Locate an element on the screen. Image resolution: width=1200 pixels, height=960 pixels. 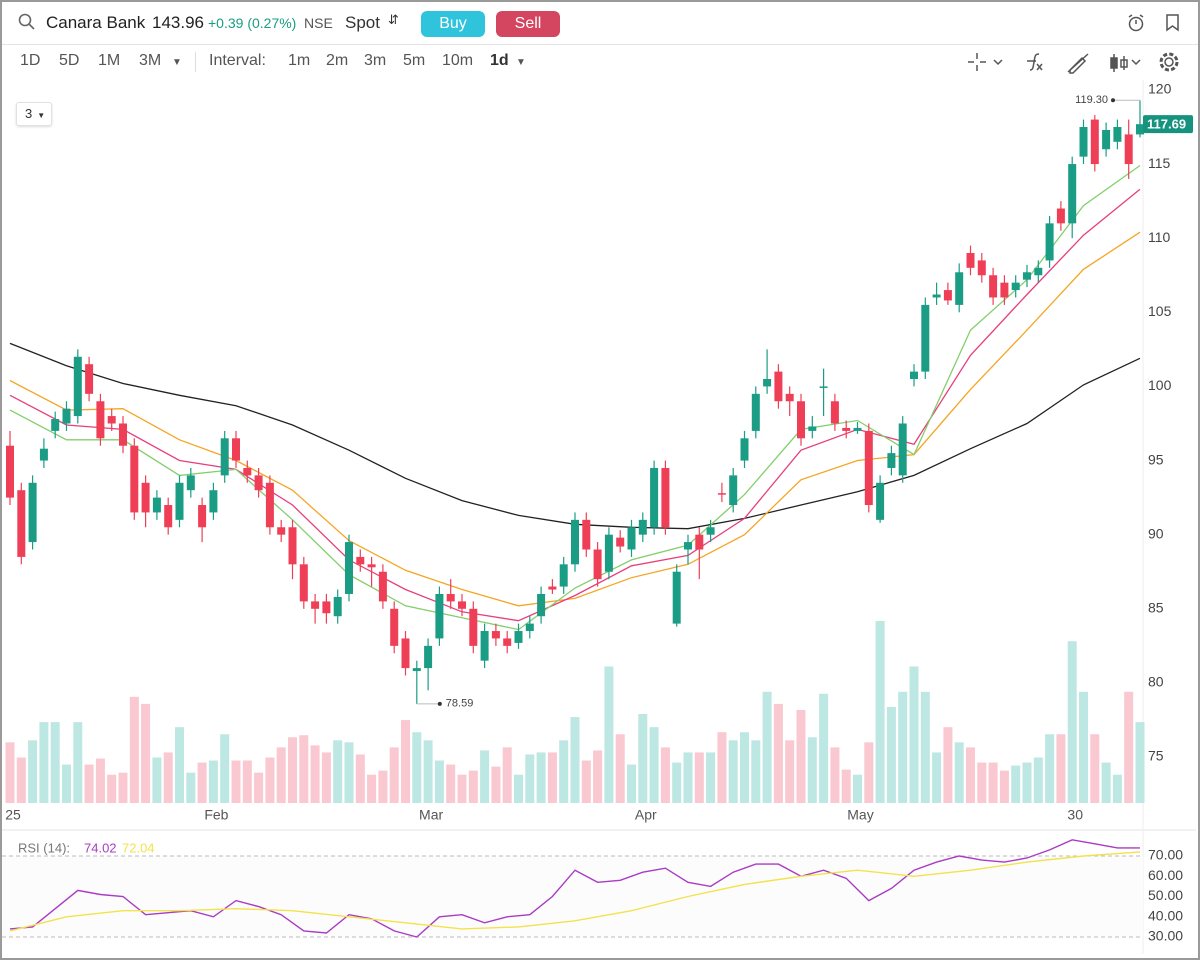
price-change: +0.39 (0.27%) is located at coordinates (252, 23).